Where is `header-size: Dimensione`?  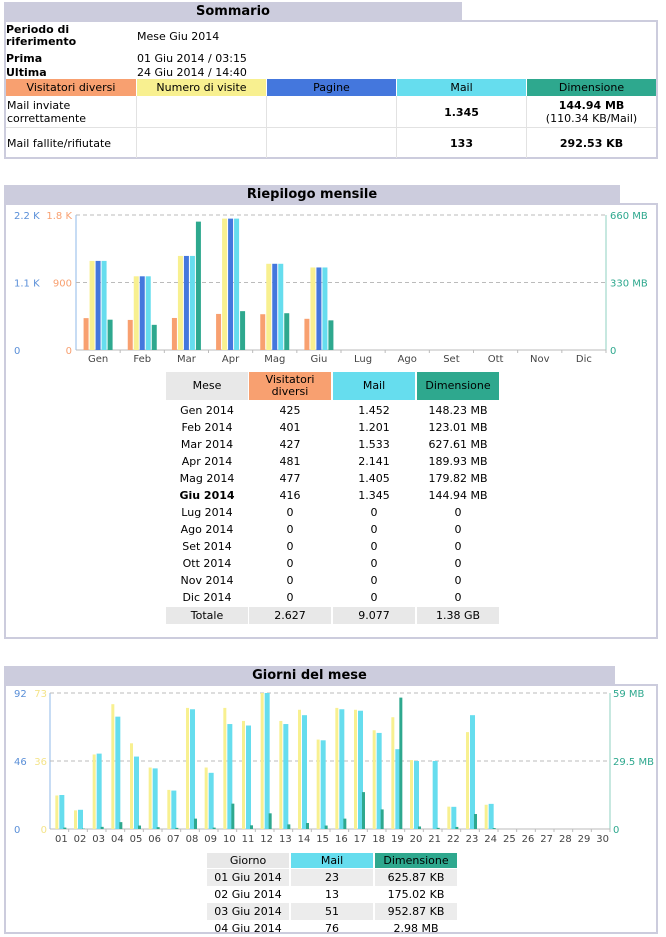 header-size: Dimensione is located at coordinates (591, 87).